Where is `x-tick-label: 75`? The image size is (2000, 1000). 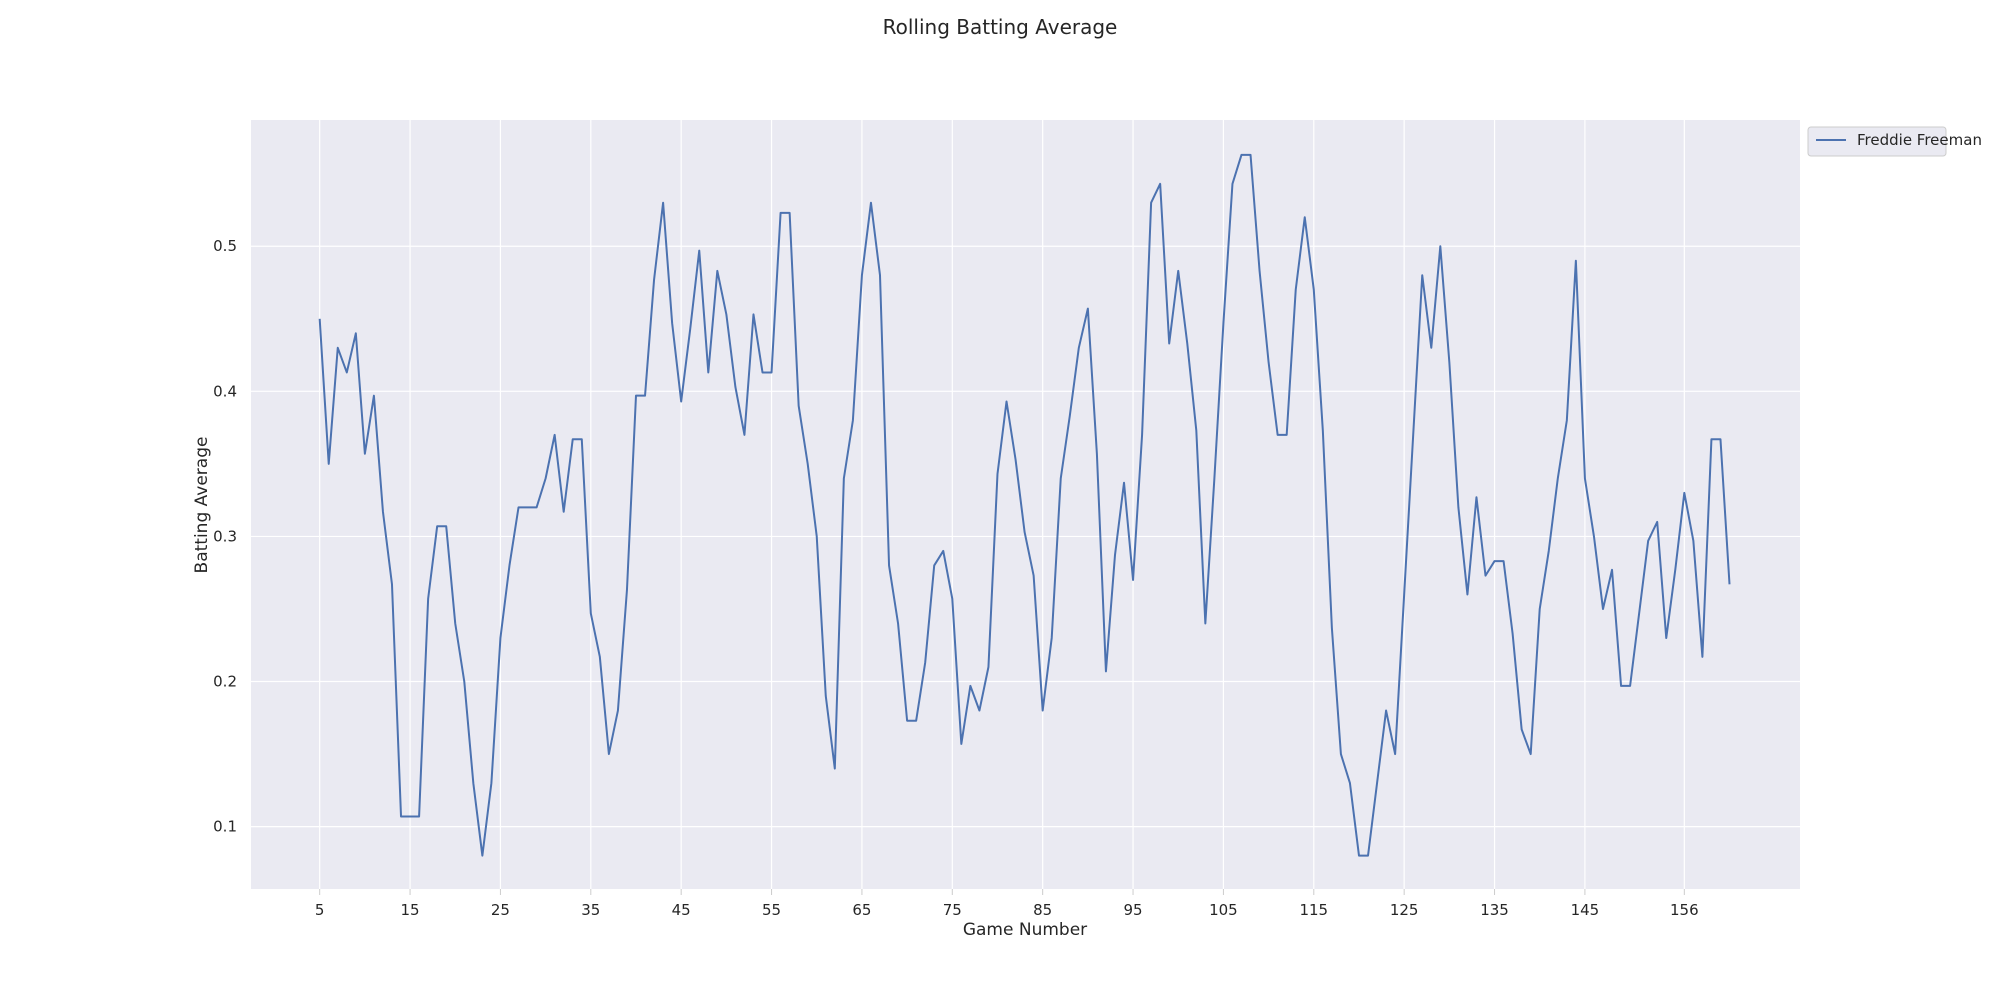 x-tick-label: 75 is located at coordinates (952, 910).